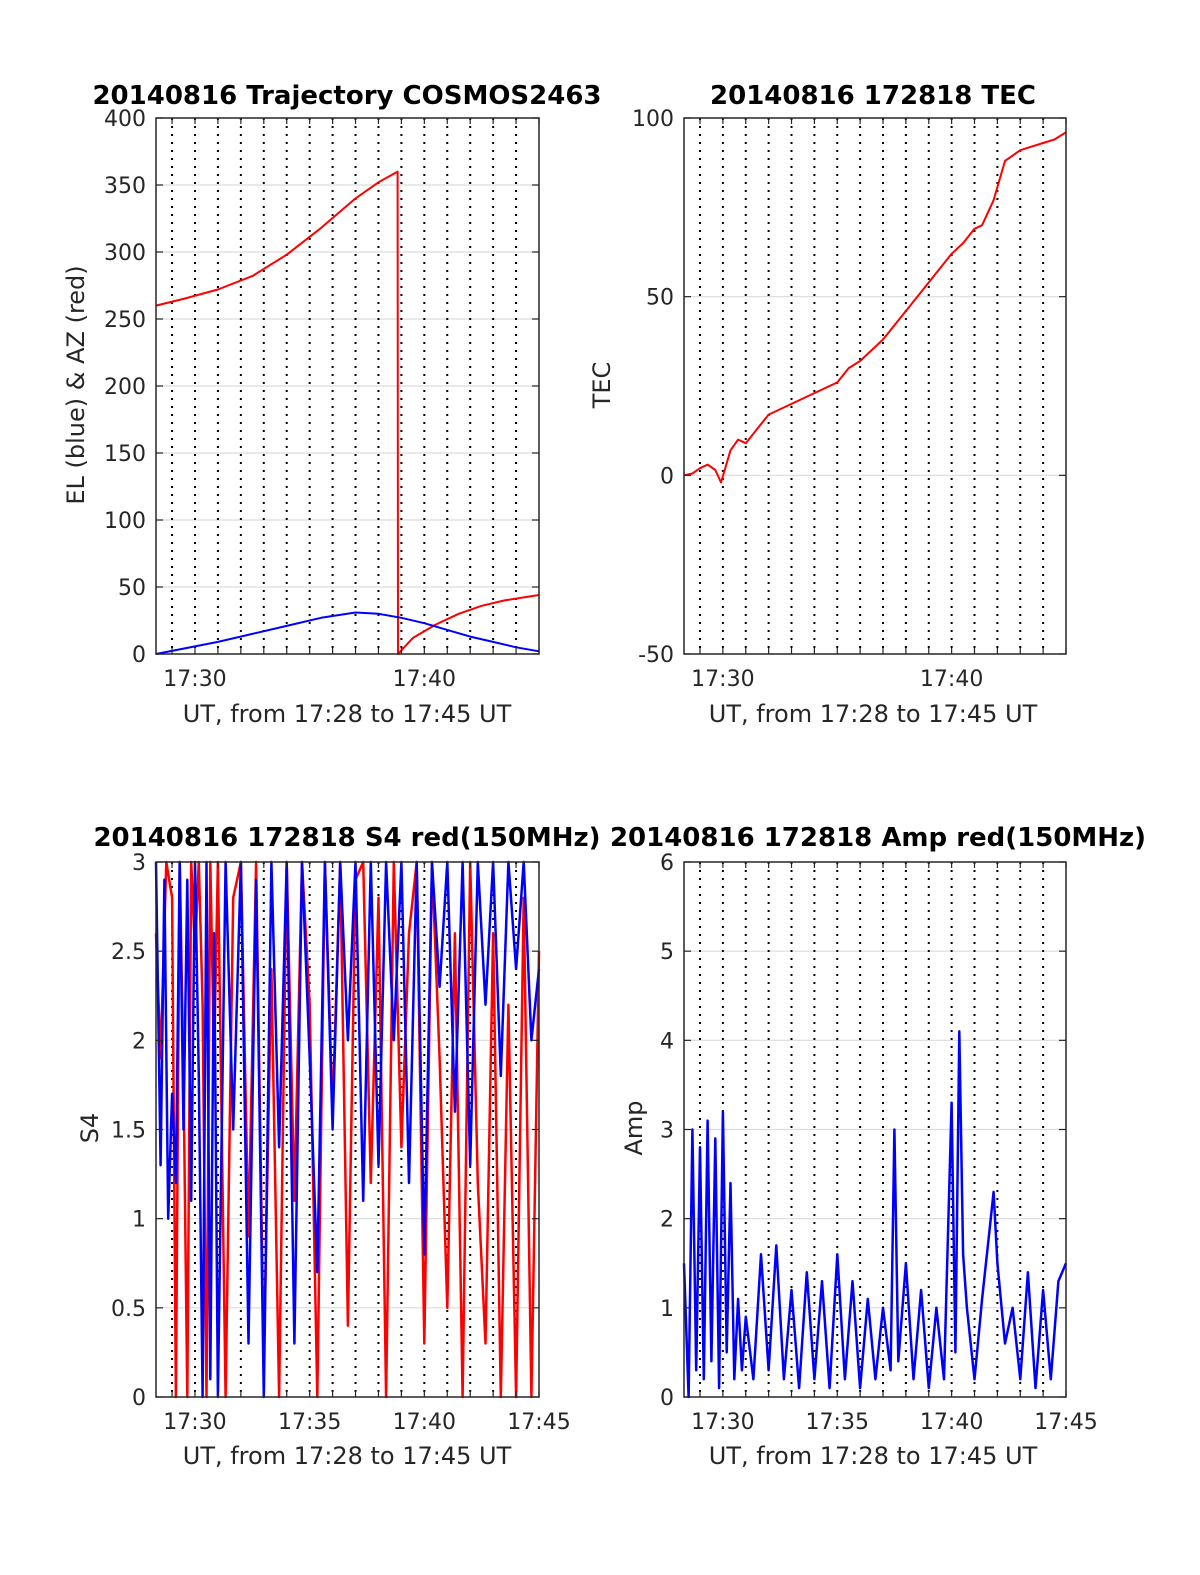 Image resolution: width=1200 pixels, height=1575 pixels. I want to click on trajectory-title: 20140816 Trajectory COSMOS2463, so click(346, 96).